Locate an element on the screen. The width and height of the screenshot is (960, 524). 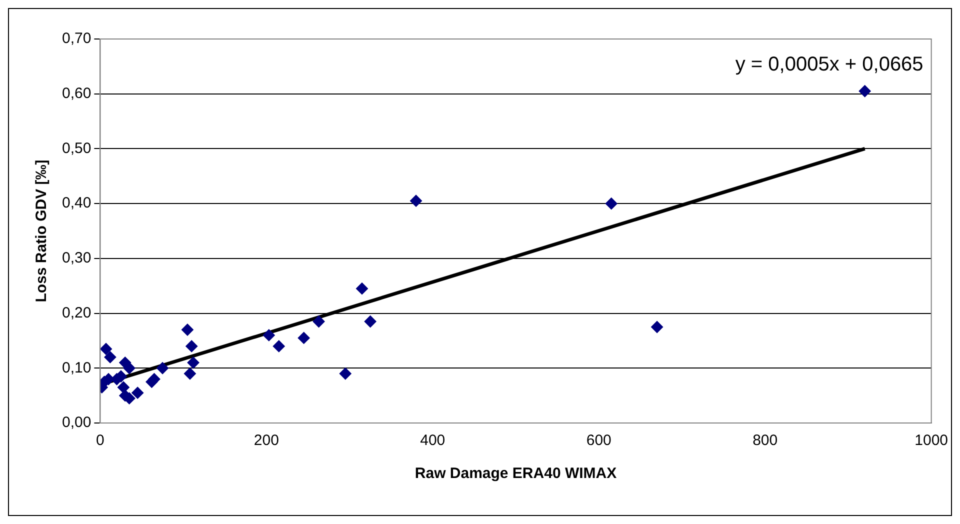
y-tick-label: 0,50 is located at coordinates (77, 148).